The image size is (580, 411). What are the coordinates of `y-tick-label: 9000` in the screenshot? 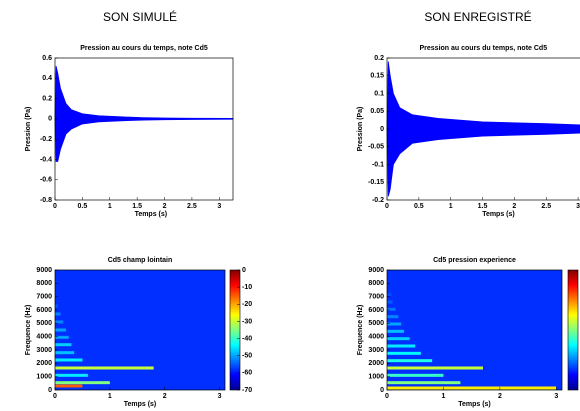 It's located at (44, 270).